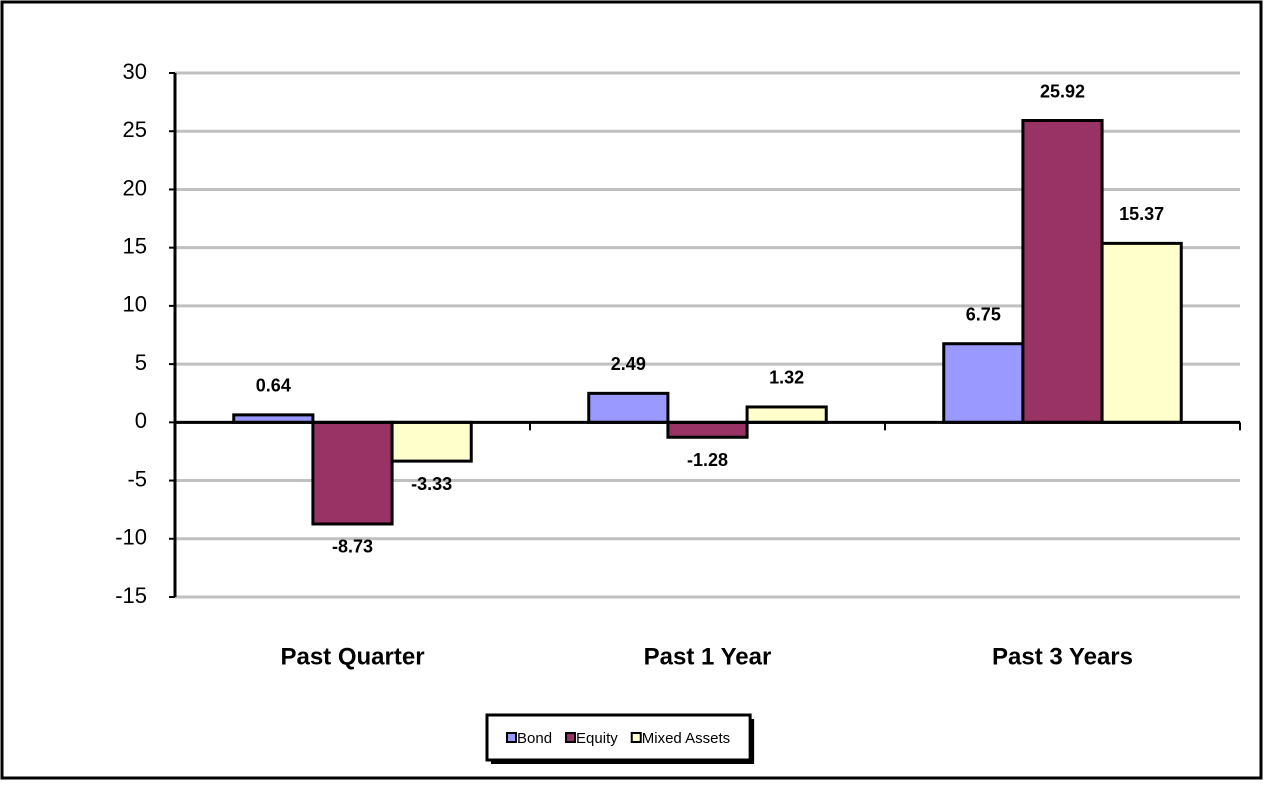  What do you see at coordinates (1062, 91) in the screenshot?
I see `value-label: 25.92` at bounding box center [1062, 91].